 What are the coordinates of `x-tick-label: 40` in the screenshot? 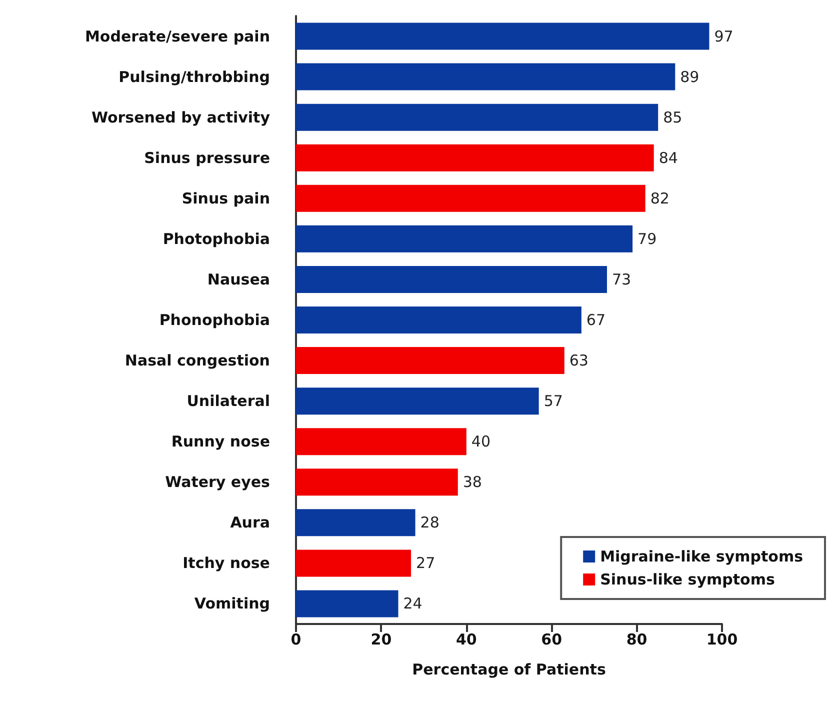 It's located at (466, 639).